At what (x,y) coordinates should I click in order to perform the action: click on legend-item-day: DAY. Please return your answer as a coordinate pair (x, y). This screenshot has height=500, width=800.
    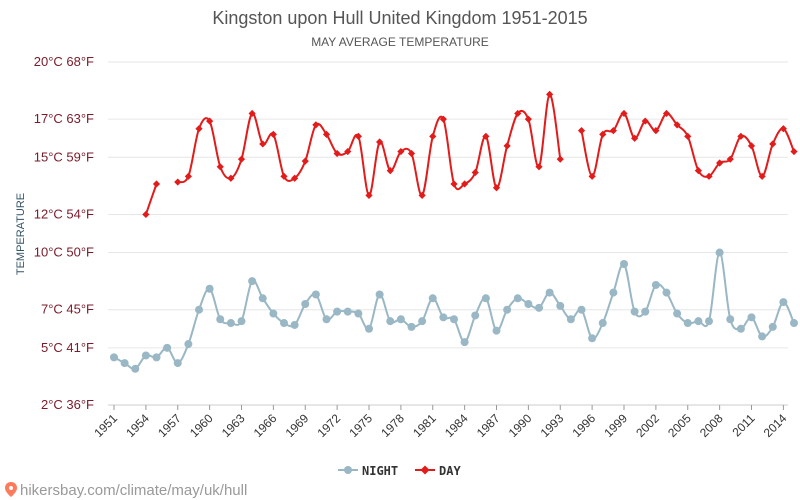
    Looking at the image, I should click on (438, 471).